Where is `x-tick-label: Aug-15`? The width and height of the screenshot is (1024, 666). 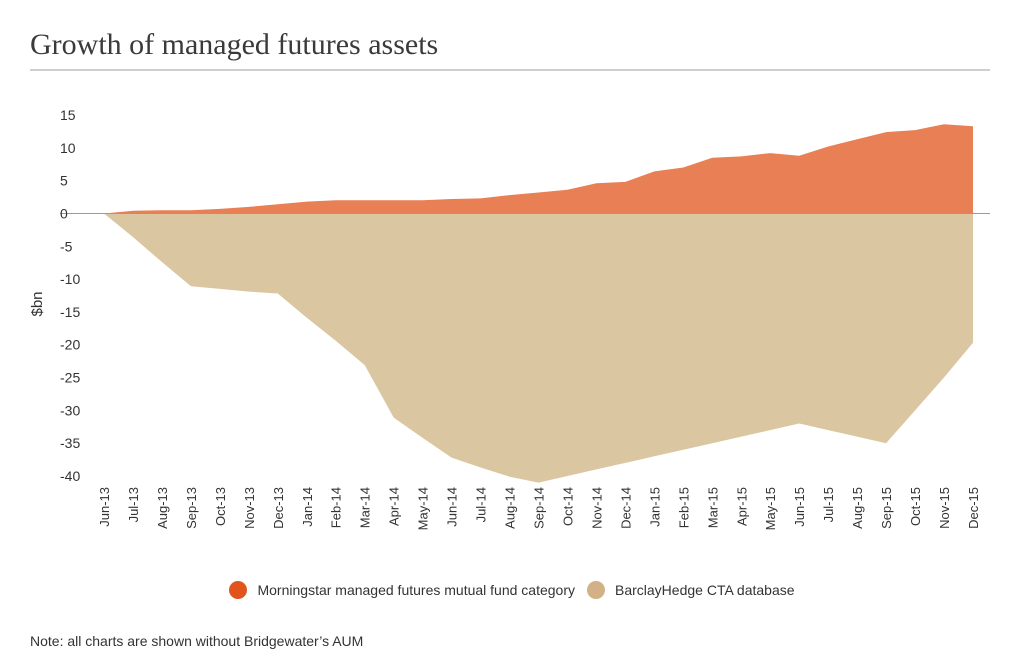 x-tick-label: Aug-15 is located at coordinates (857, 508).